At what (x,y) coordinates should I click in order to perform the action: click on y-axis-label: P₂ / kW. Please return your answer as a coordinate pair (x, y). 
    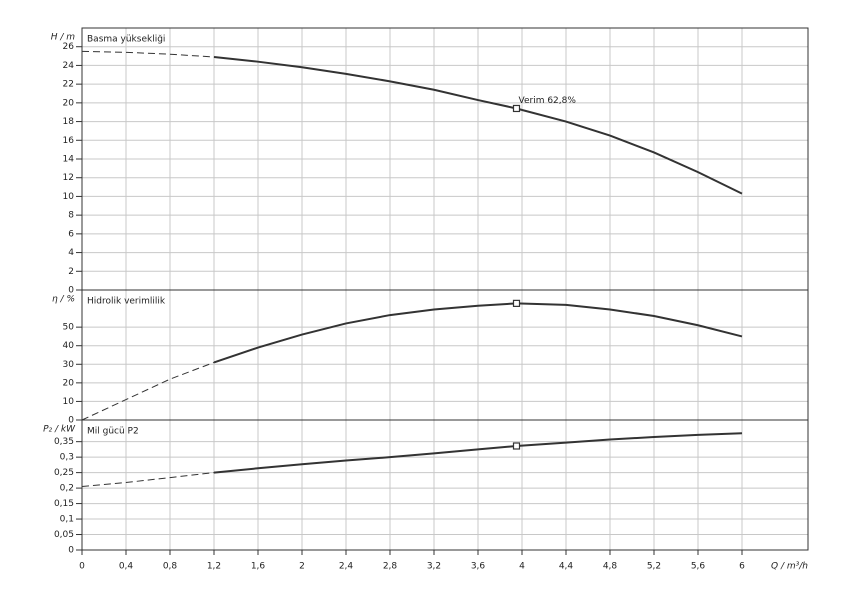
    Looking at the image, I should click on (59, 430).